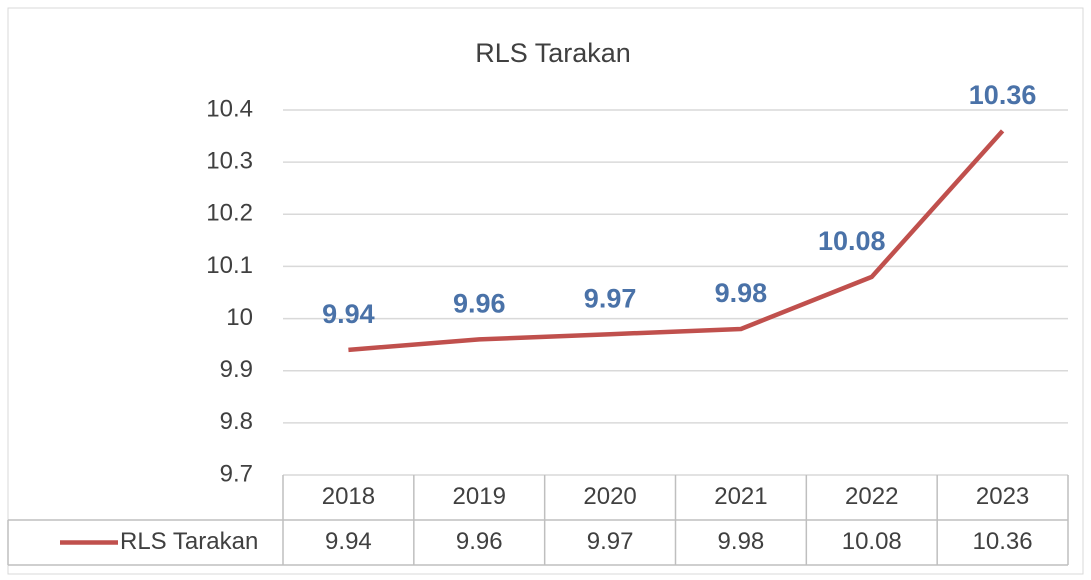 The image size is (1091, 580). What do you see at coordinates (229, 160) in the screenshot?
I see `y-tick-label: 10.3` at bounding box center [229, 160].